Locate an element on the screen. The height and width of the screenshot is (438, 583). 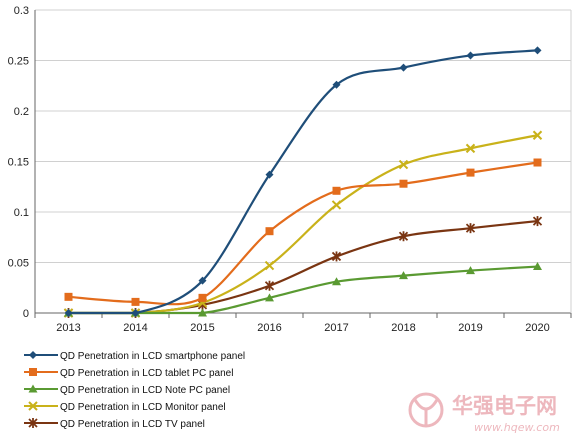
y-tick-label: 0 is located at coordinates (26, 314).